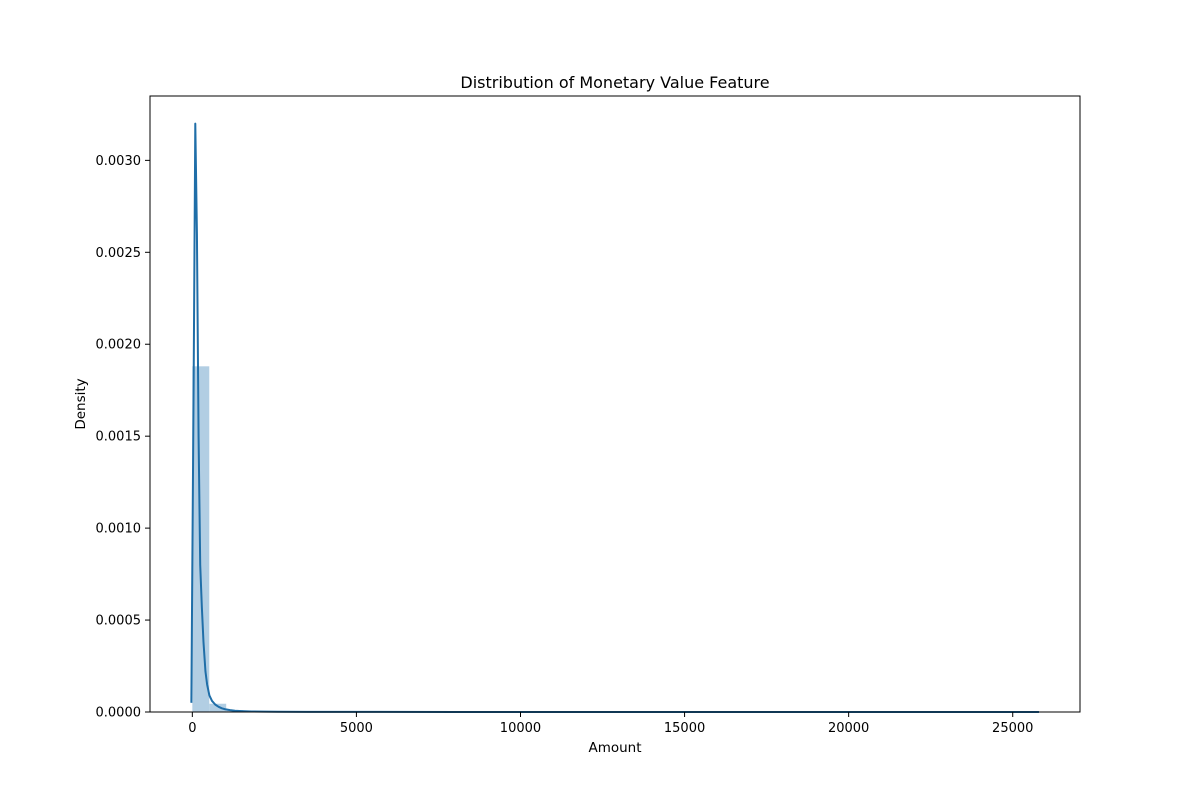  Describe the element at coordinates (614, 748) in the screenshot. I see `x-axis-label: Amount` at that location.